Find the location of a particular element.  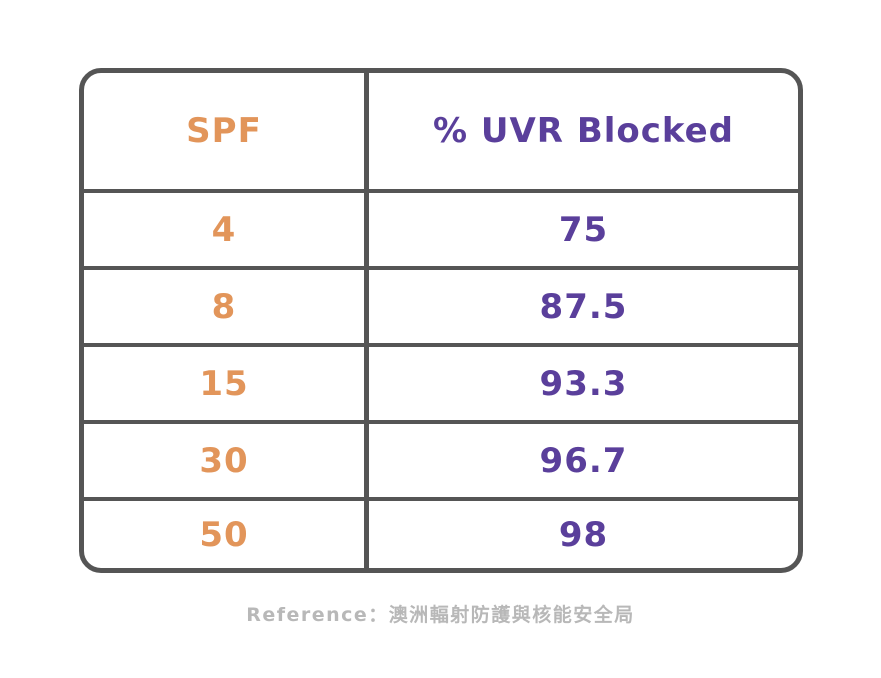

table-row: 4 75 is located at coordinates (441, 229).